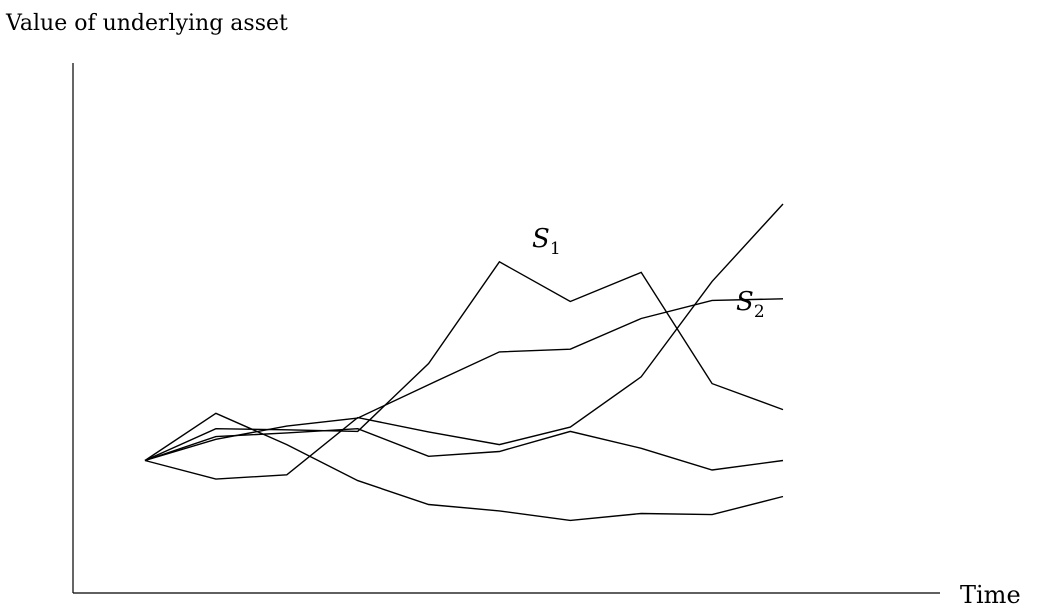 The height and width of the screenshot is (608, 1037). I want to click on series-label-s1: S1, so click(546, 241).